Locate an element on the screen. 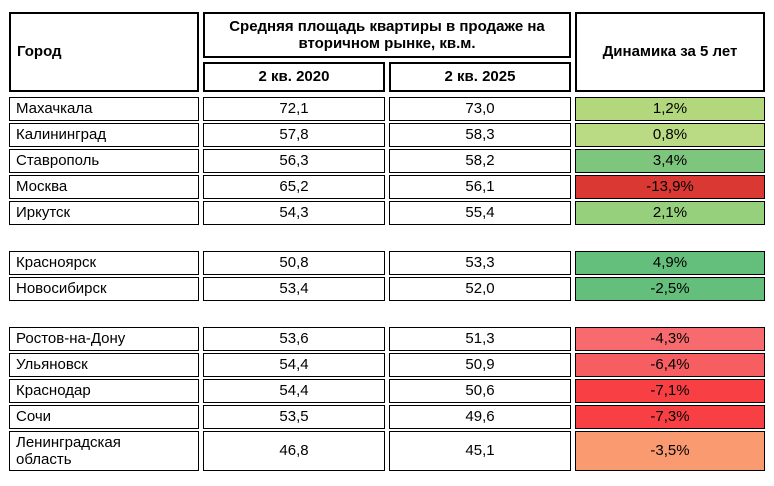 This screenshot has height=486, width=774. city-cell: Новосибирск is located at coordinates (104, 289).